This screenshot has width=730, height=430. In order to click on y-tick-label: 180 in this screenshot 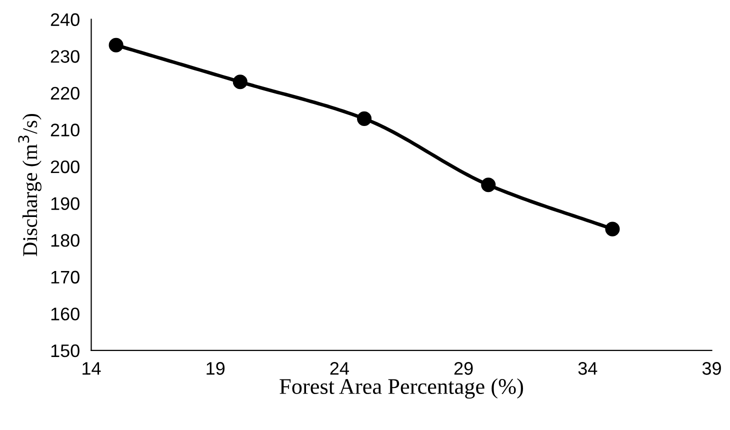, I will do `click(65, 240)`.